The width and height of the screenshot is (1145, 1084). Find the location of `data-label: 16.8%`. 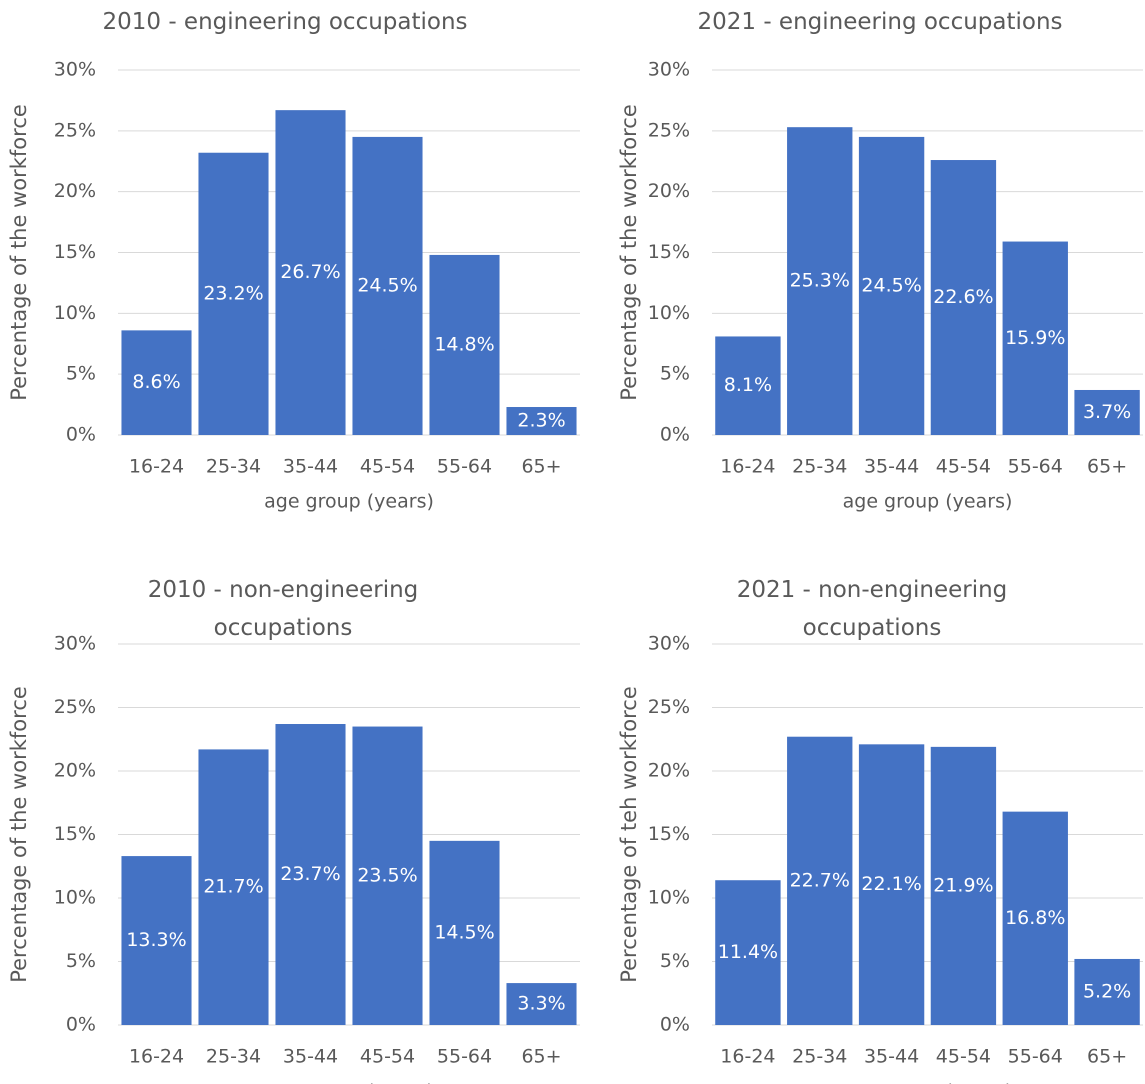

data-label: 16.8% is located at coordinates (1035, 918).